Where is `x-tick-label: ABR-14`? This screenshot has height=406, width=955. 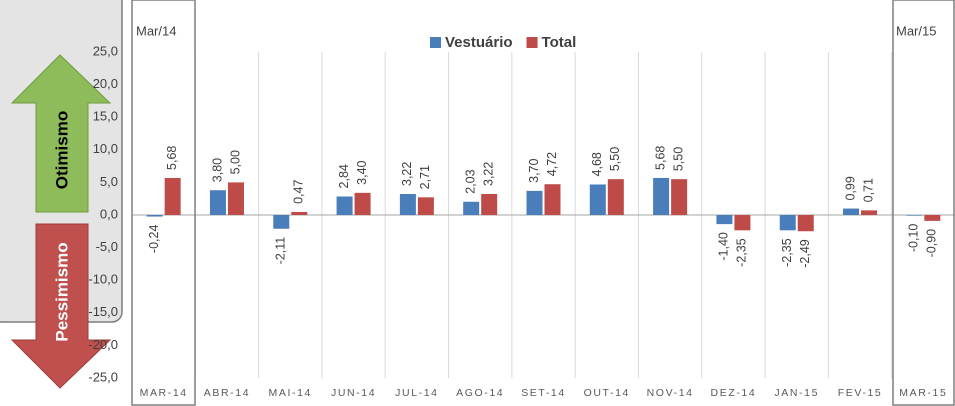 x-tick-label: ABR-14 is located at coordinates (227, 393).